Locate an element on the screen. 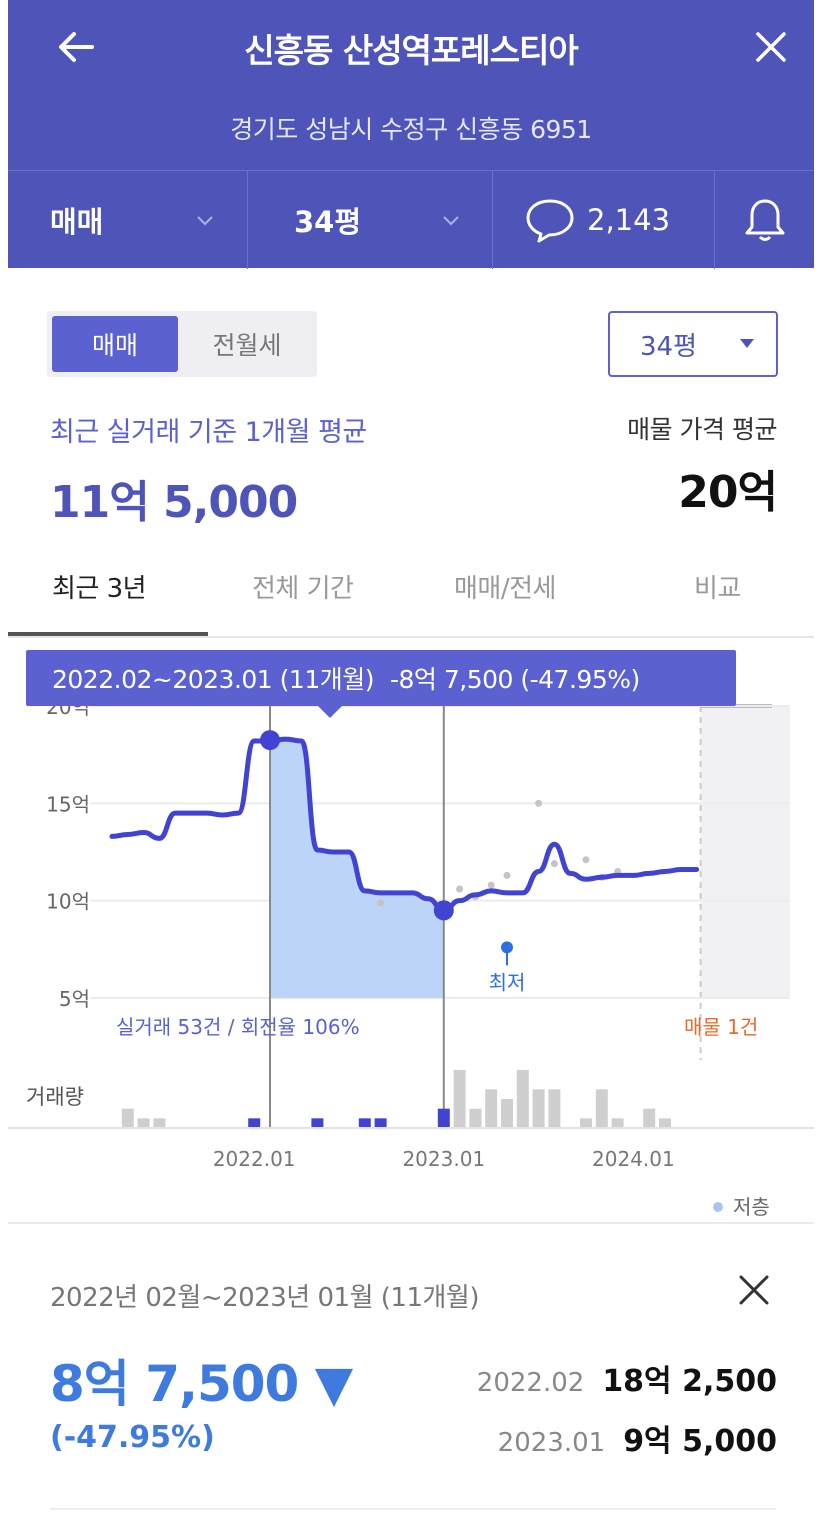 Image resolution: width=827 pixels, height=1515 pixels. size-select: 34평 is located at coordinates (693, 344).